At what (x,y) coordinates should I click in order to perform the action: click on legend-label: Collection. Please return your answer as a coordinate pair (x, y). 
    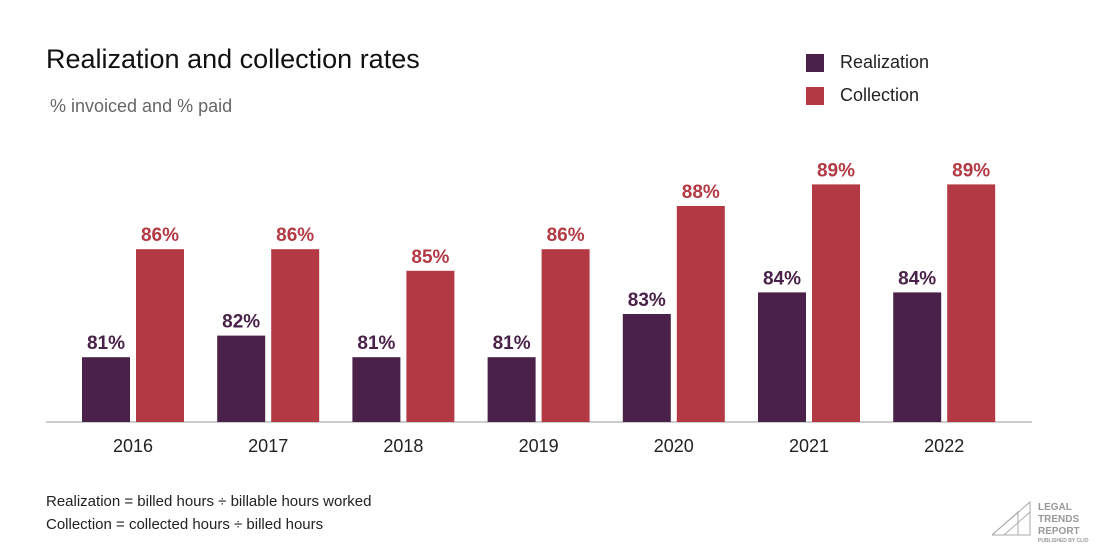
    Looking at the image, I should click on (880, 95).